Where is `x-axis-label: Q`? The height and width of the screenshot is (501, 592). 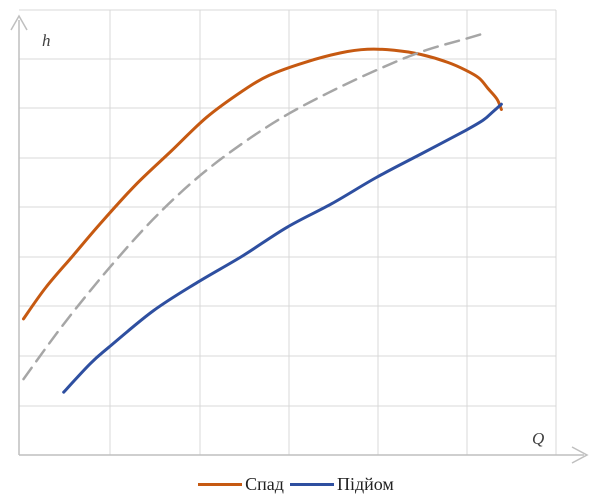
x-axis-label: Q is located at coordinates (538, 438).